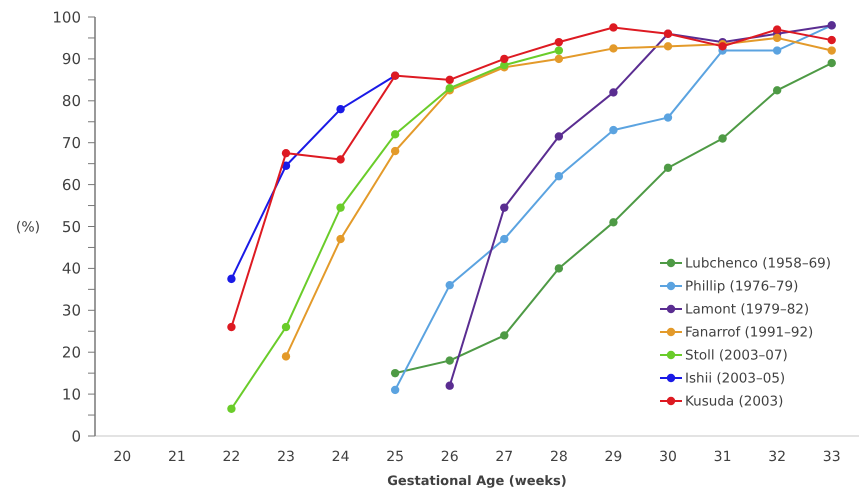 This screenshot has height=493, width=867. What do you see at coordinates (749, 332) in the screenshot?
I see `legend-label: Fanarrof (1991–92)` at bounding box center [749, 332].